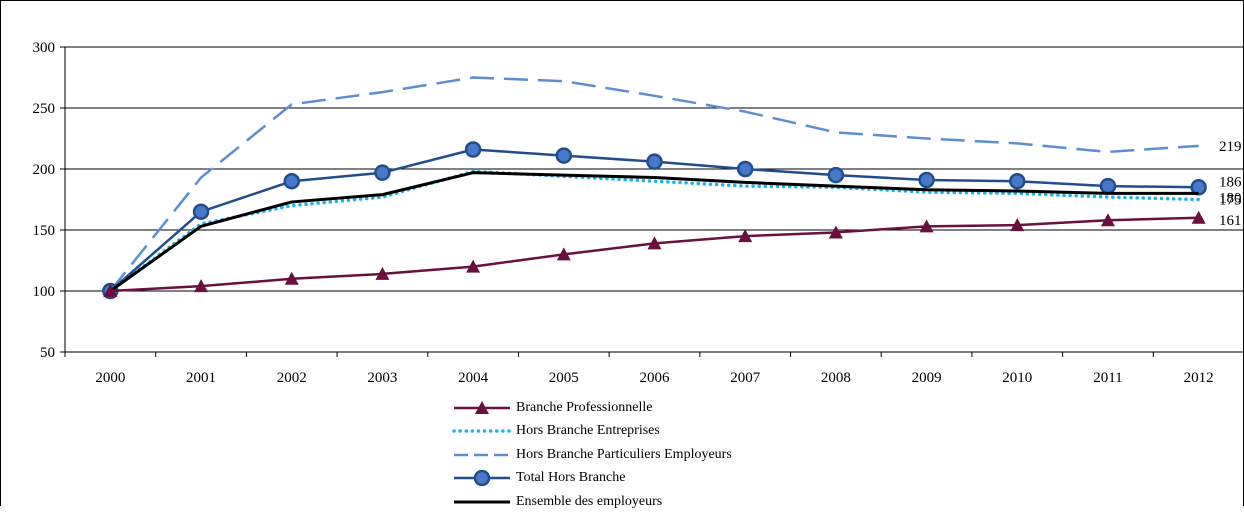  Describe the element at coordinates (44, 109) in the screenshot. I see `y-tick-label: 250` at that location.